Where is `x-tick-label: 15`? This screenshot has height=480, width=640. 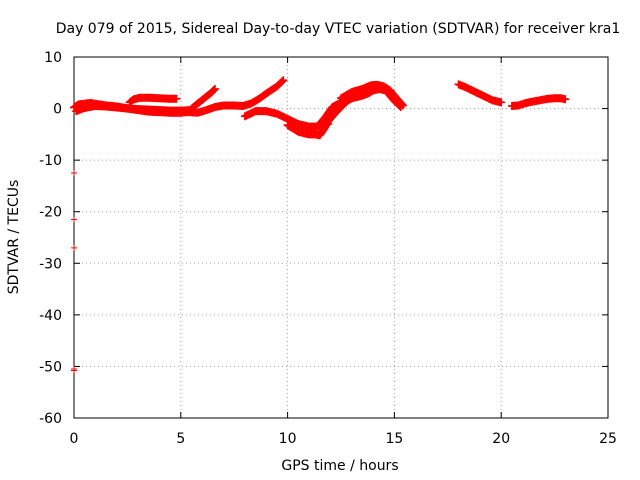
x-tick-label: 15 is located at coordinates (394, 439).